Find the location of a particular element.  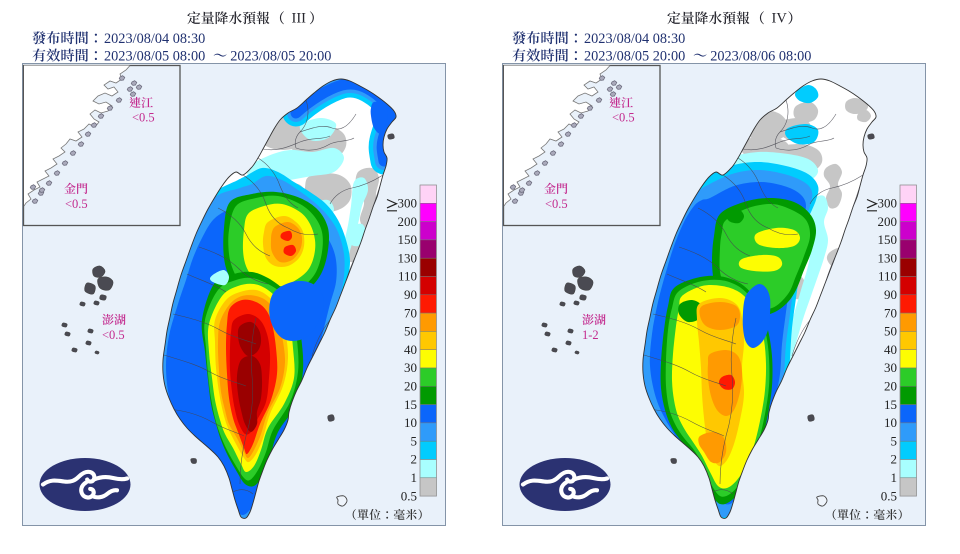

svg-text: III is located at coordinates (299, 19).